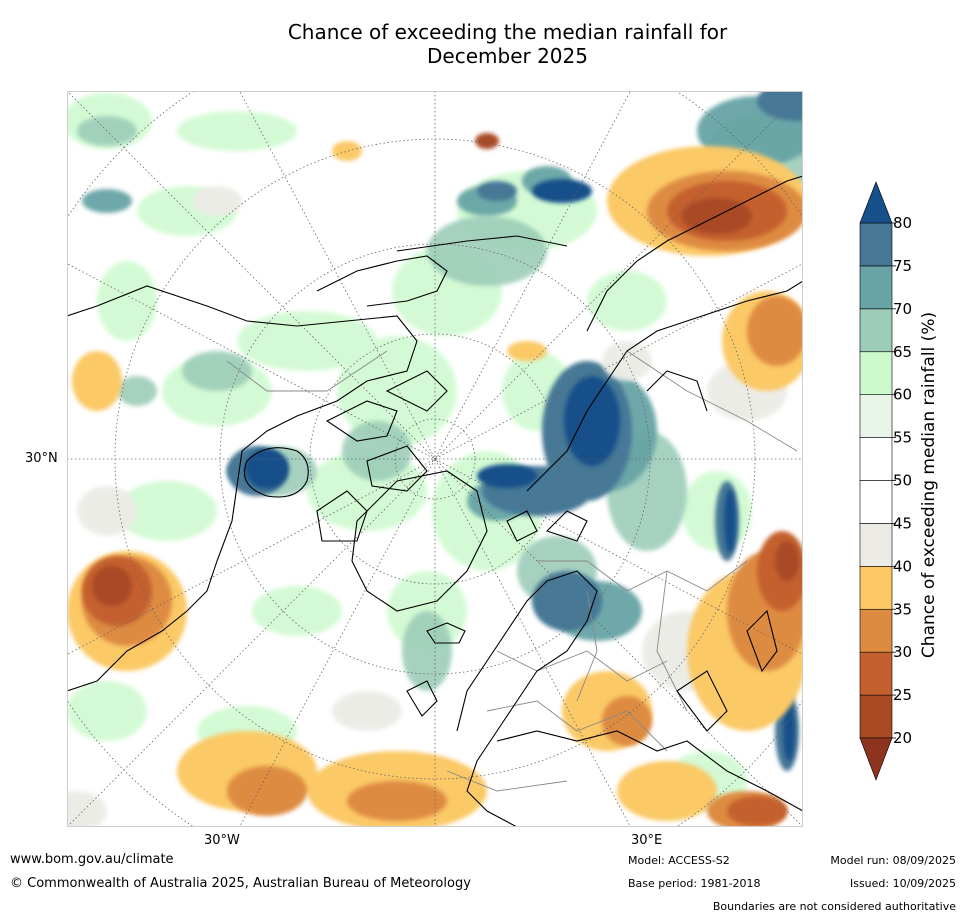 This screenshot has height=919, width=965. What do you see at coordinates (902, 883) in the screenshot?
I see `footer-issued: Issued: 10/09/2025` at bounding box center [902, 883].